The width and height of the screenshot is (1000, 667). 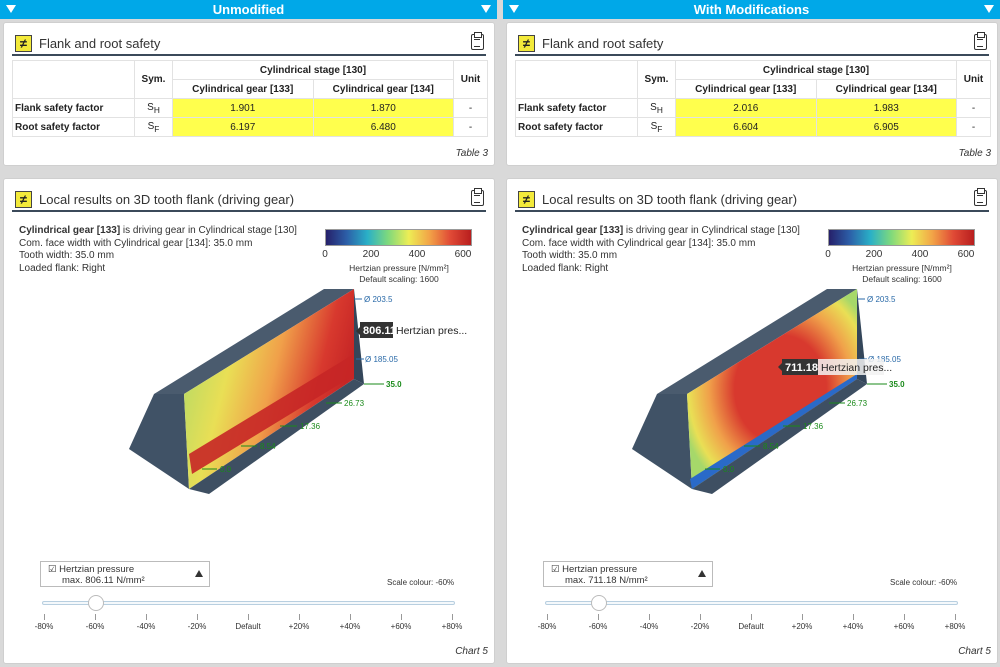 What do you see at coordinates (243, 108) in the screenshot?
I see `value-cell: 1.901` at bounding box center [243, 108].